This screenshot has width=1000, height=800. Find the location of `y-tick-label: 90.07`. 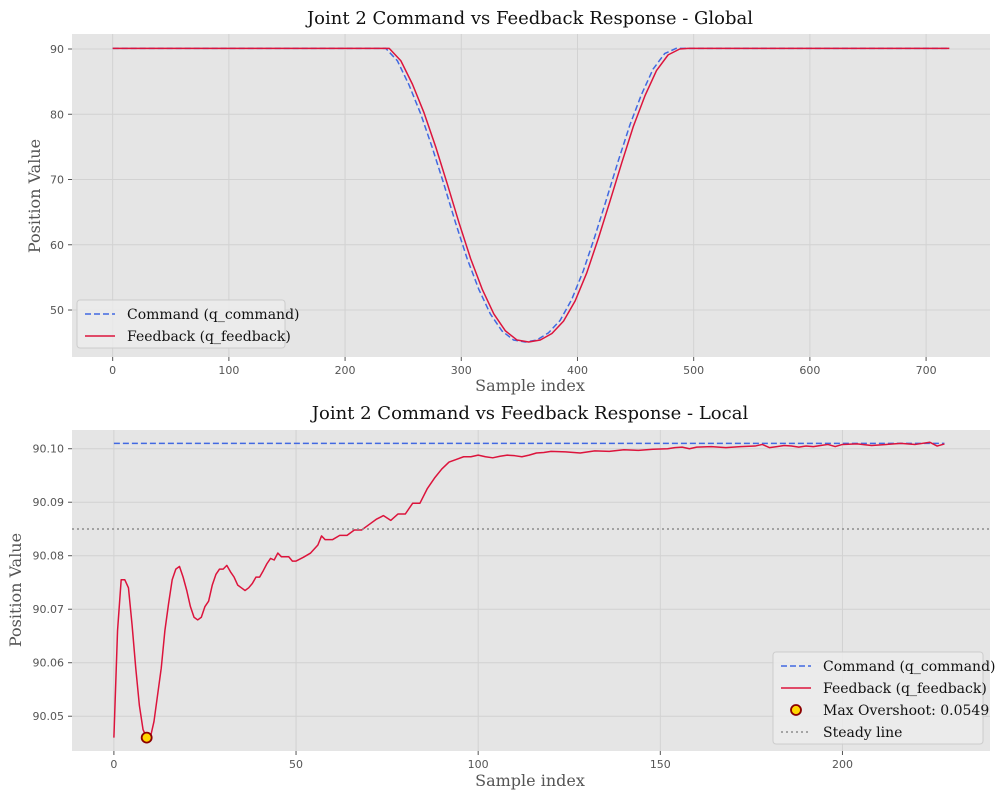

y-tick-label: 90.07 is located at coordinates (49, 609).